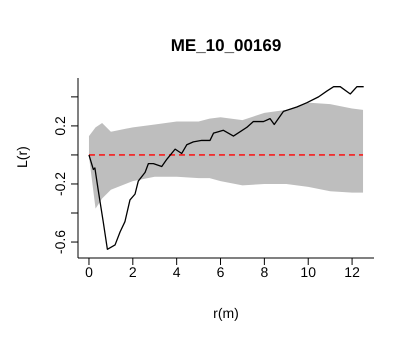  What do you see at coordinates (264, 272) in the screenshot?
I see `x-tick-label: 8` at bounding box center [264, 272].